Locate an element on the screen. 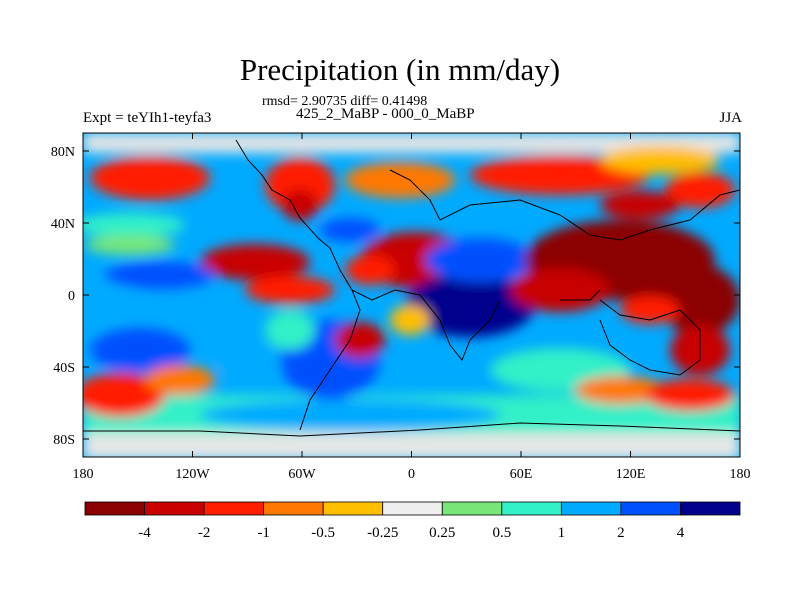 The height and width of the screenshot is (600, 800). stats-line: rmsd= 2.90735 diff= 0.41498 is located at coordinates (345, 101).